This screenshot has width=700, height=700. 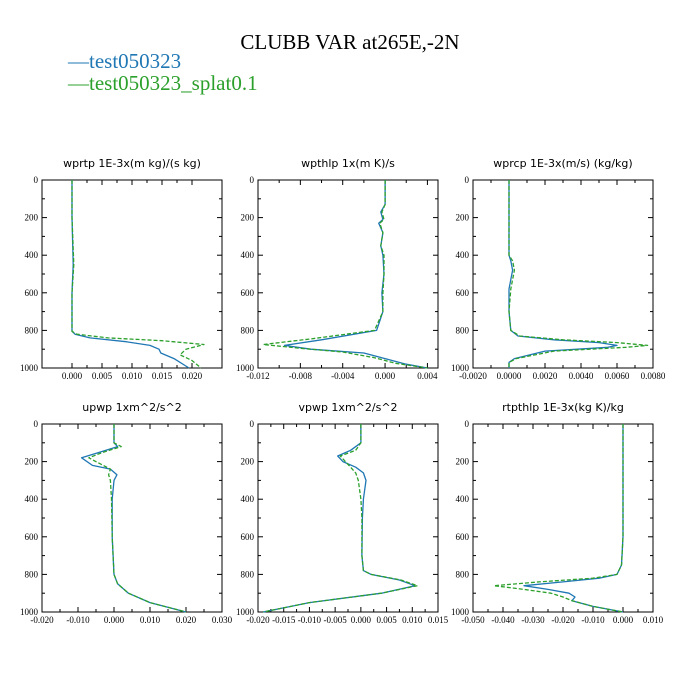 What do you see at coordinates (284, 620) in the screenshot?
I see `x-tick-label: -0.015` at bounding box center [284, 620].